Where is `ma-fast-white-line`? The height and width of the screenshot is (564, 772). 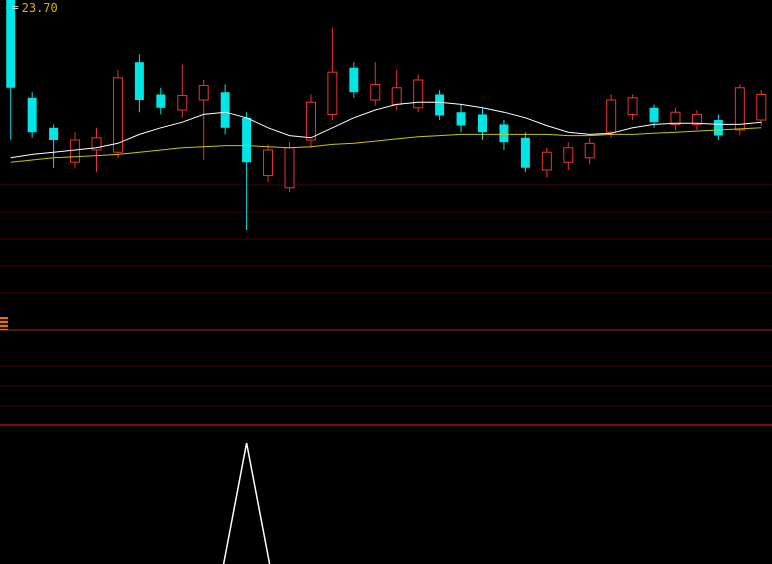
ma-fast-white-line is located at coordinates (386, 130).